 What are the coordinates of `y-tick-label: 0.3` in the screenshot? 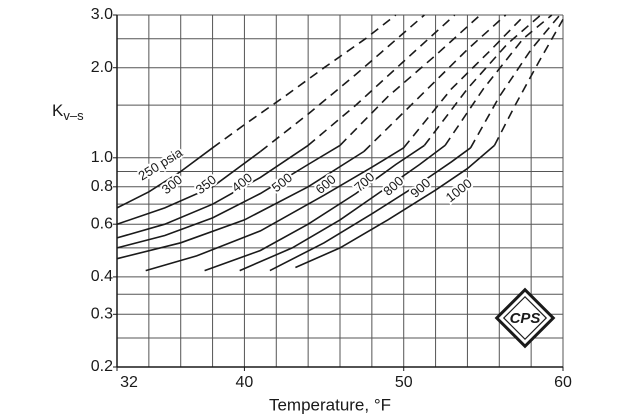 It's located at (102, 314).